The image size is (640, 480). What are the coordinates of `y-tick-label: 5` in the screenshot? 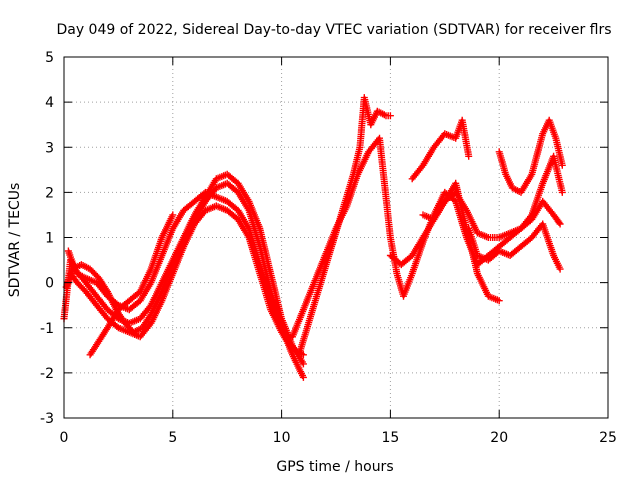 It's located at (49, 58).